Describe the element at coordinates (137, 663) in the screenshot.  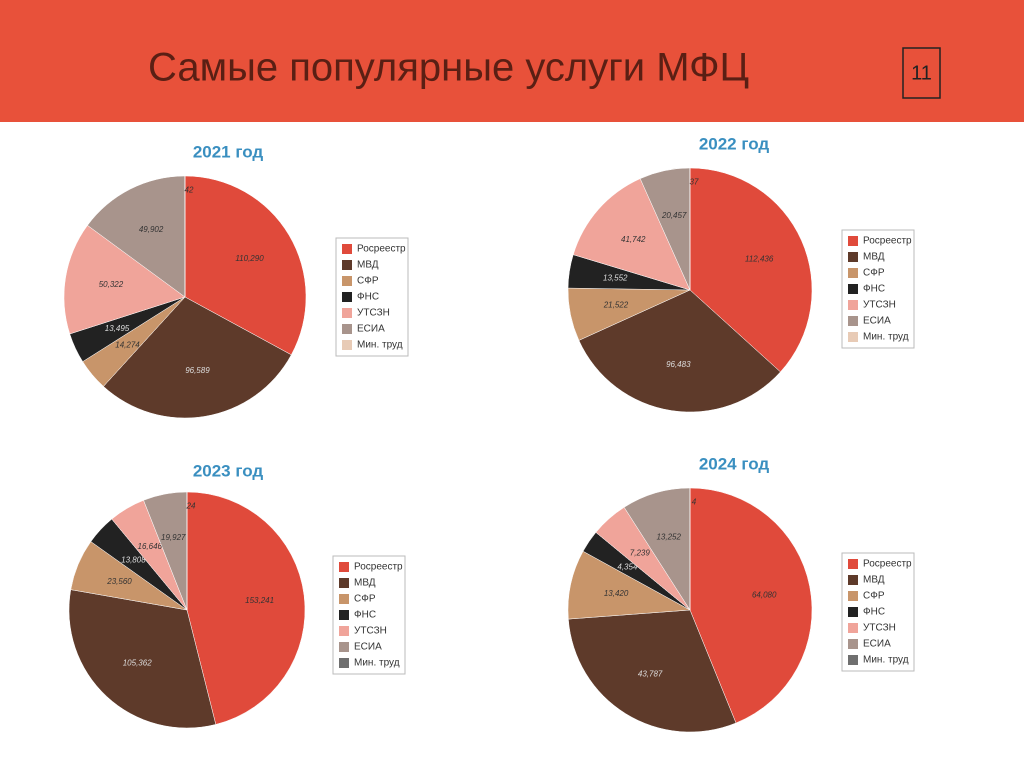
I see `data-label: 105,362` at that location.